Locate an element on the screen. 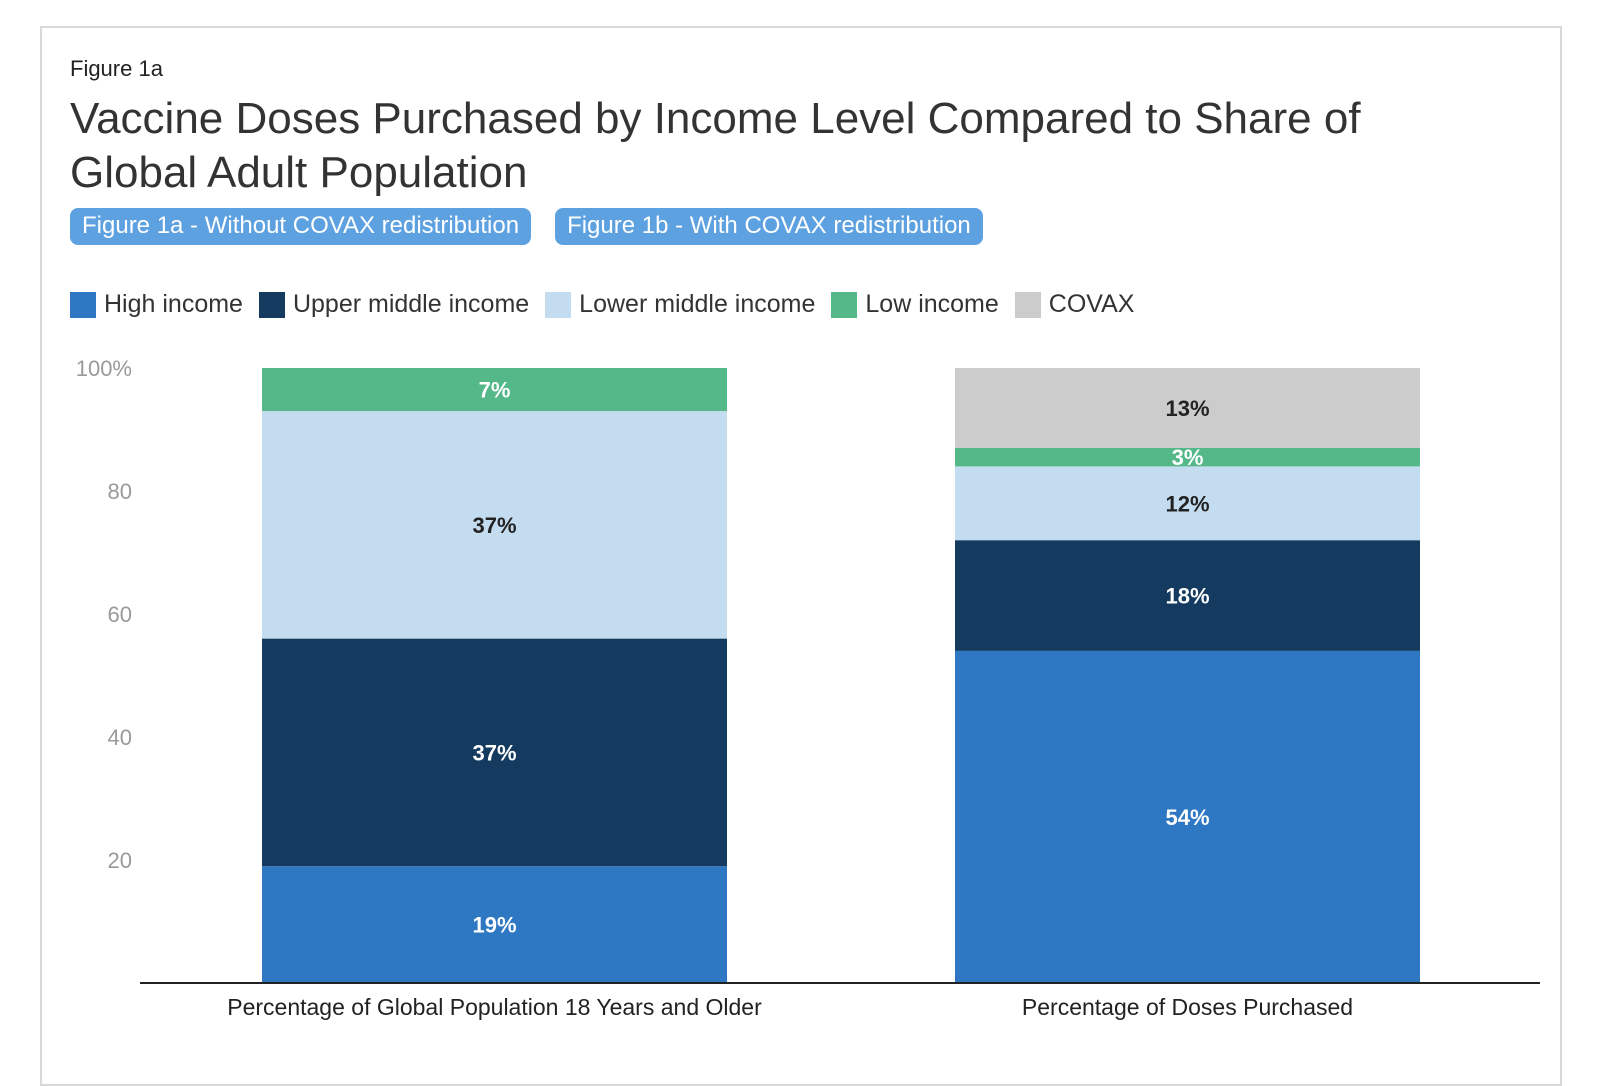 The image size is (1600, 1086). legend-label-upper-middle-income: Upper middle income is located at coordinates (411, 304).